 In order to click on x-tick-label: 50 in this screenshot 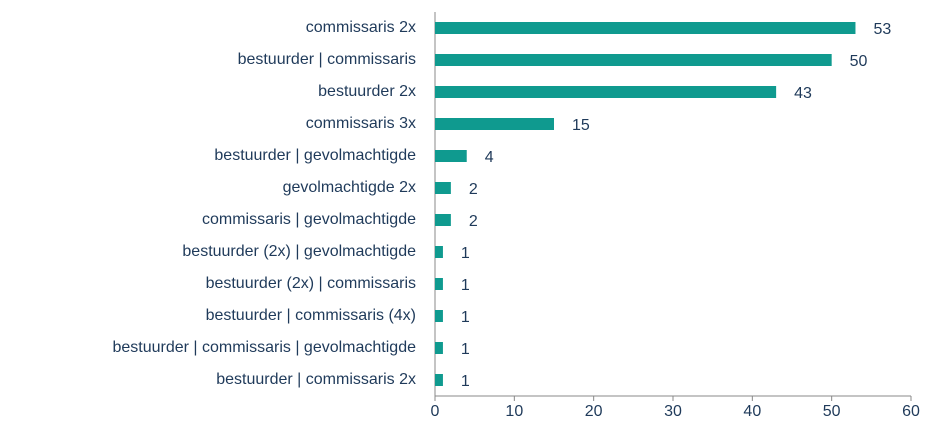, I will do `click(832, 411)`.